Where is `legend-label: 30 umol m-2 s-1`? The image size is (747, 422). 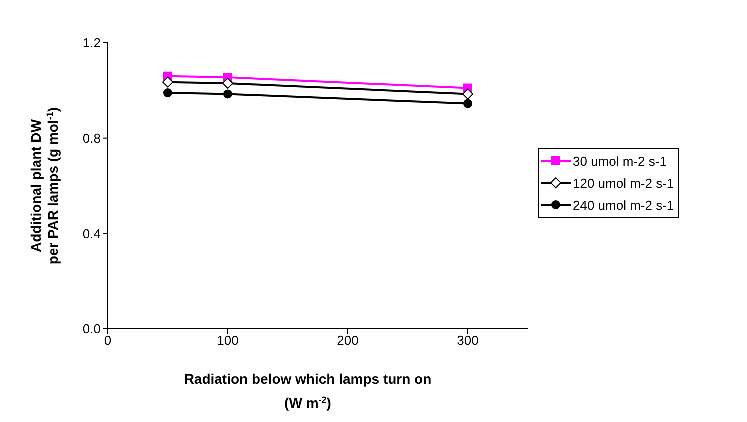
legend-label: 30 umol m-2 s-1 is located at coordinates (620, 161).